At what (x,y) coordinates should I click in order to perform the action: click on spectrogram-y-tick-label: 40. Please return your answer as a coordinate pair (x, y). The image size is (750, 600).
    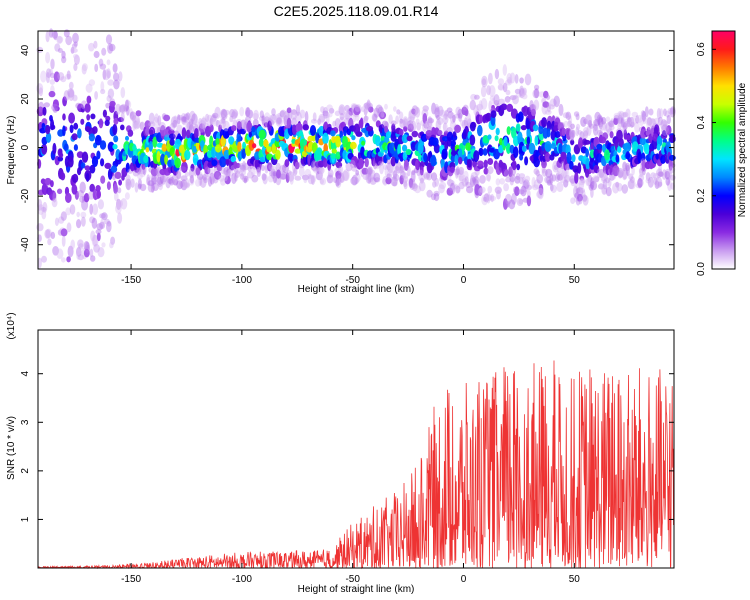
    Looking at the image, I should click on (25, 50).